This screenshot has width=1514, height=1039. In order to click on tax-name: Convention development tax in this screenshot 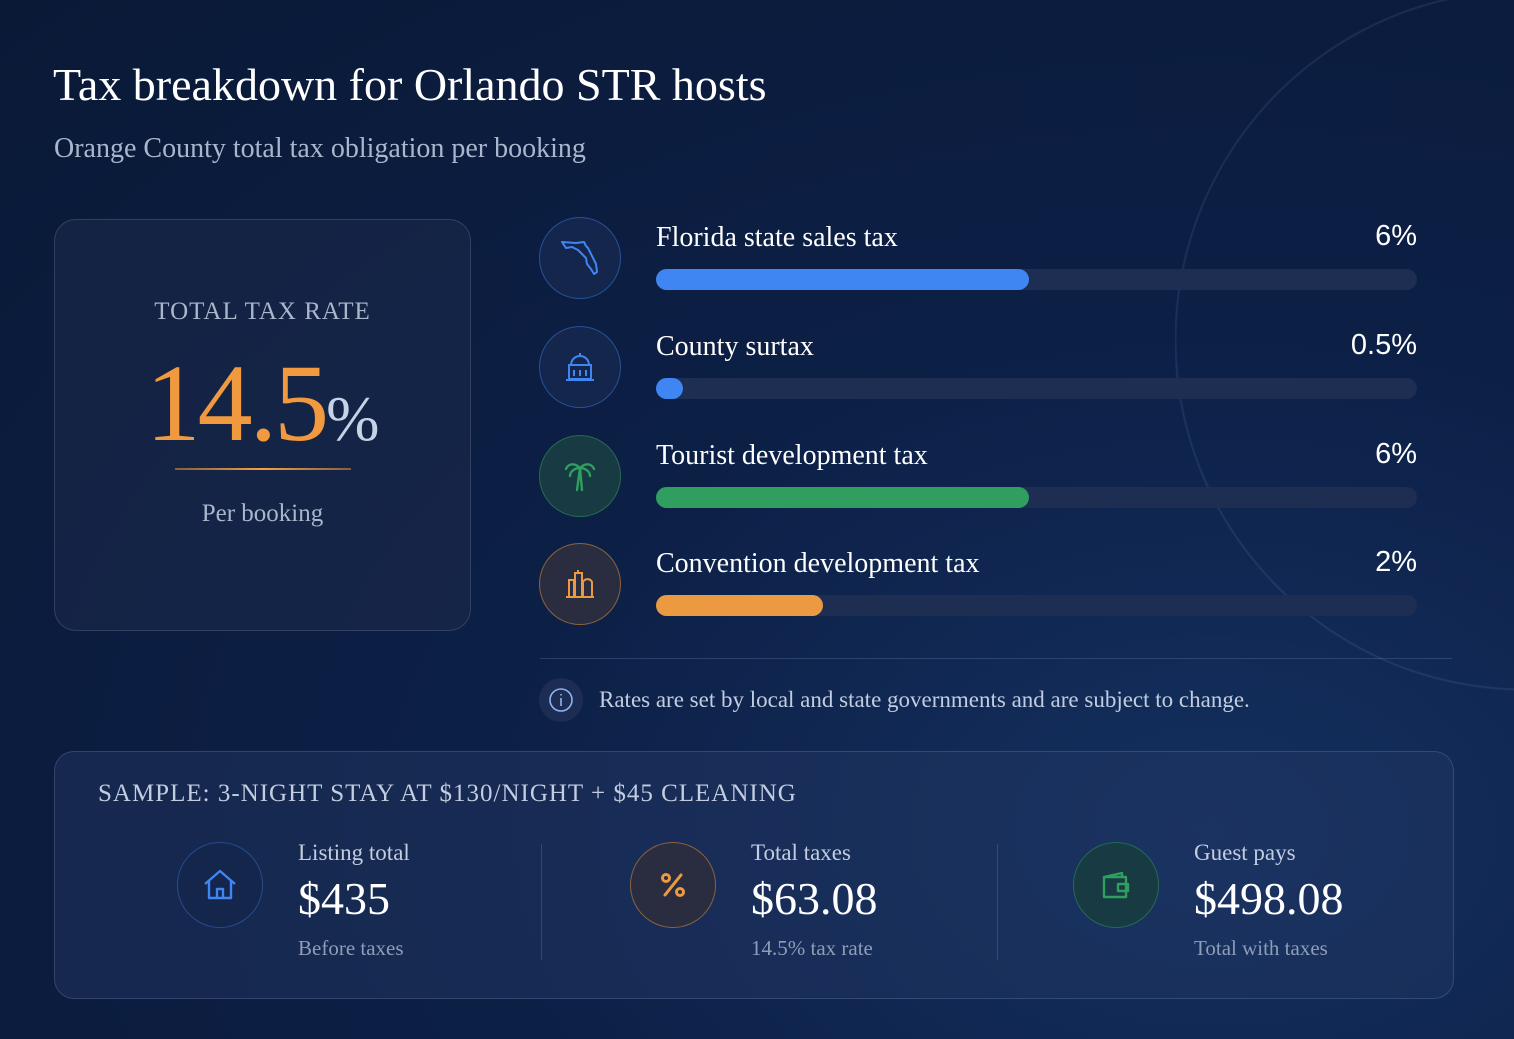, I will do `click(818, 563)`.